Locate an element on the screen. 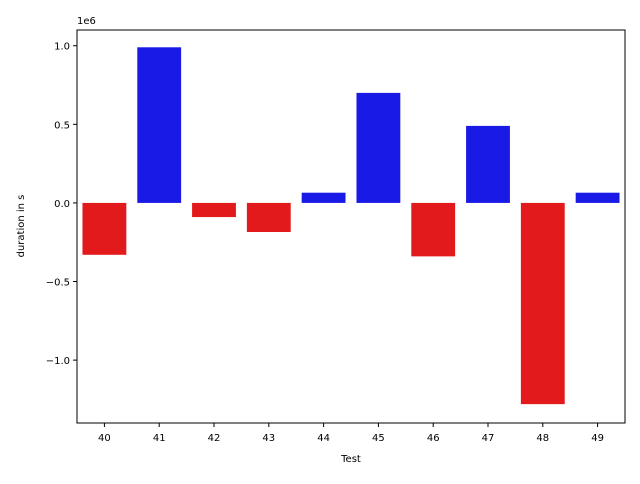 This screenshot has width=640, height=484. y-tick-label: 0.0 is located at coordinates (62, 204).